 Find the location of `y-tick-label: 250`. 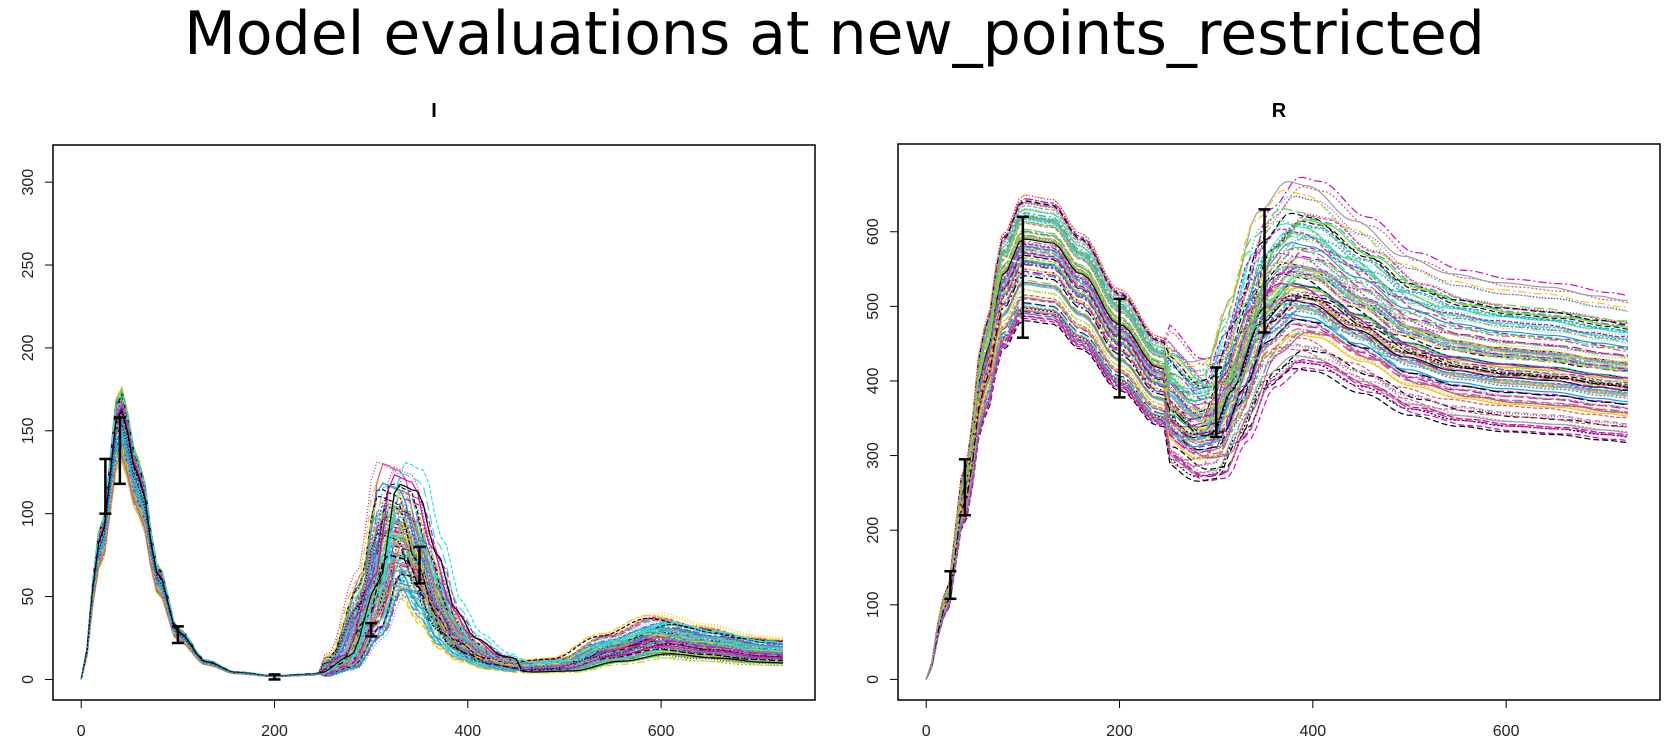

y-tick-label: 250 is located at coordinates (28, 265).